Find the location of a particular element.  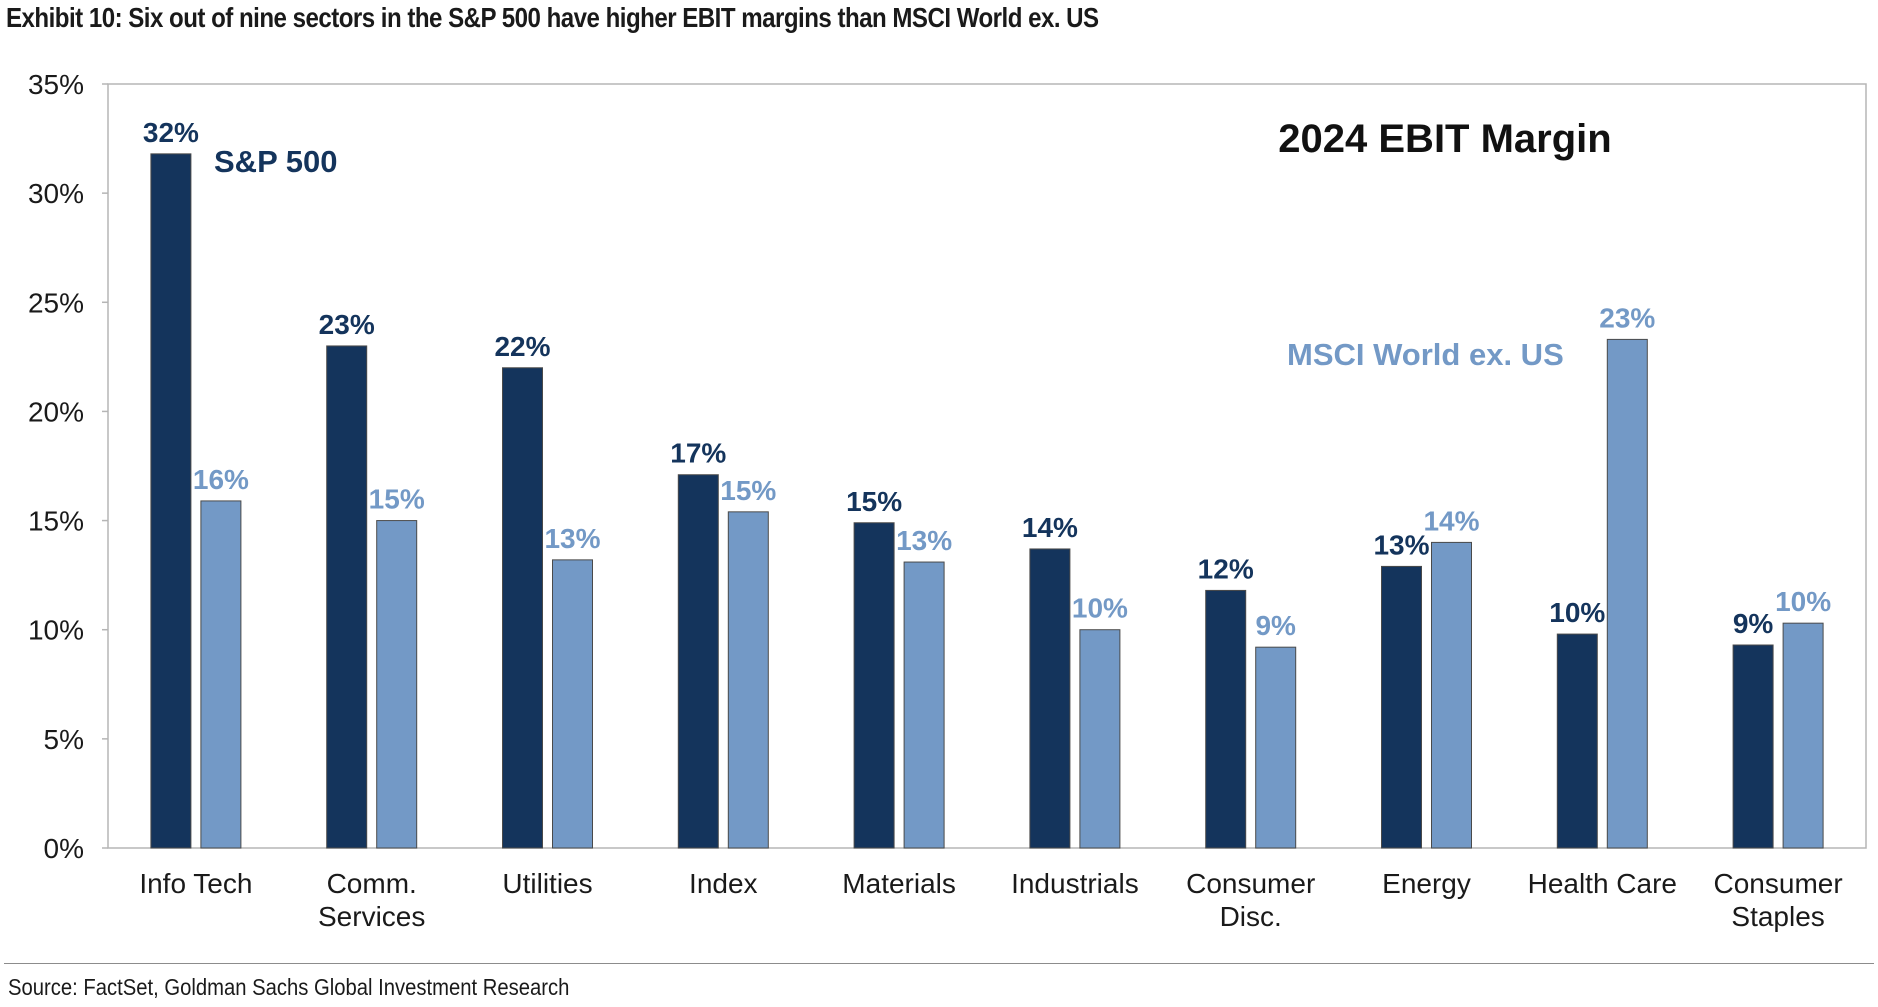

data-label-sp500: 14% is located at coordinates (1050, 527).